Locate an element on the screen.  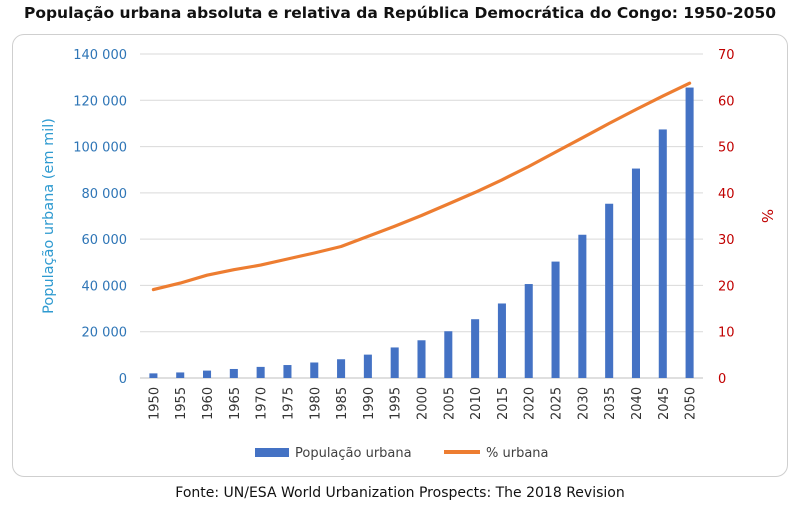
left-tick-label: 140 000 is located at coordinates (100, 55).